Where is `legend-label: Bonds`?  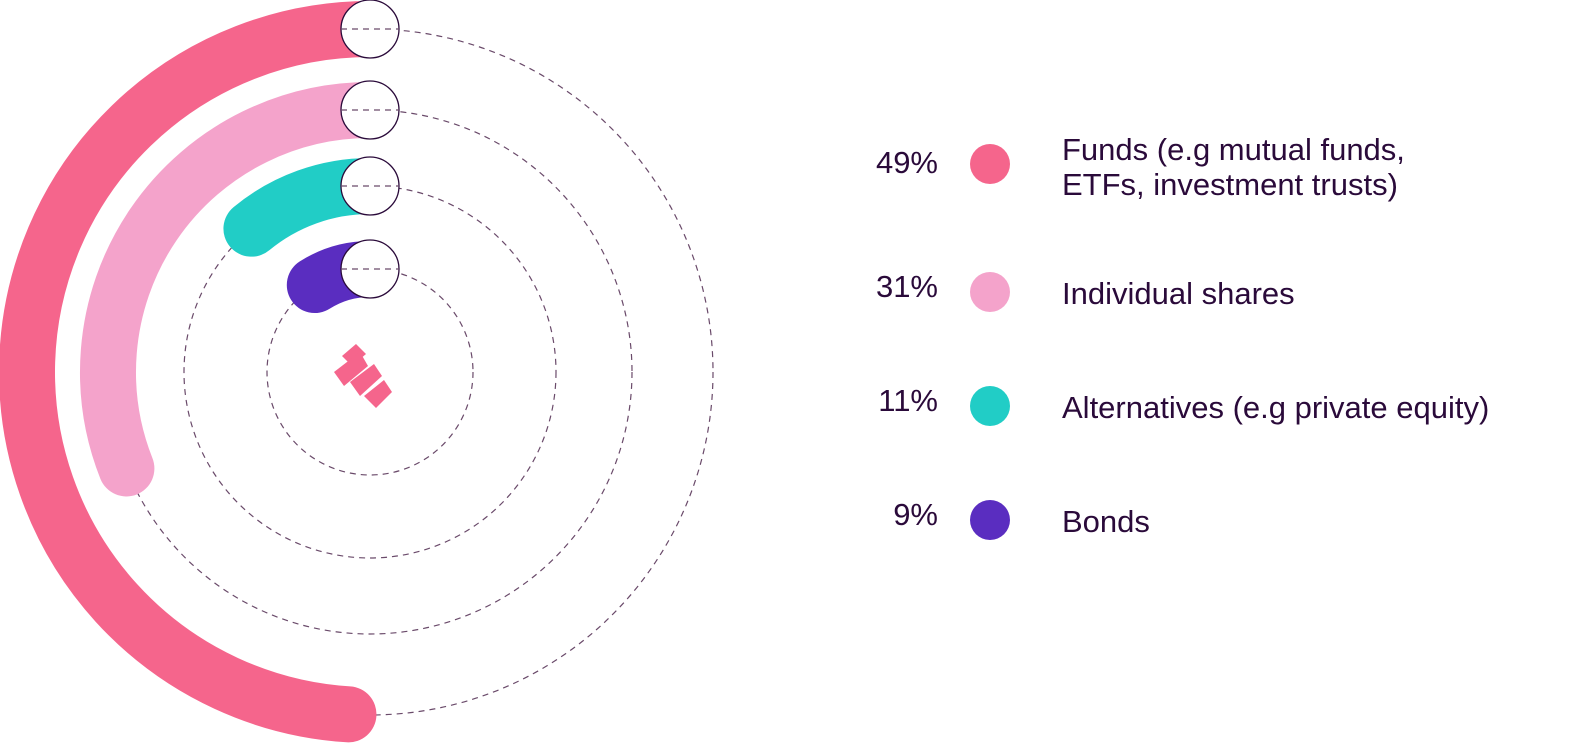
legend-label: Bonds is located at coordinates (1106, 521).